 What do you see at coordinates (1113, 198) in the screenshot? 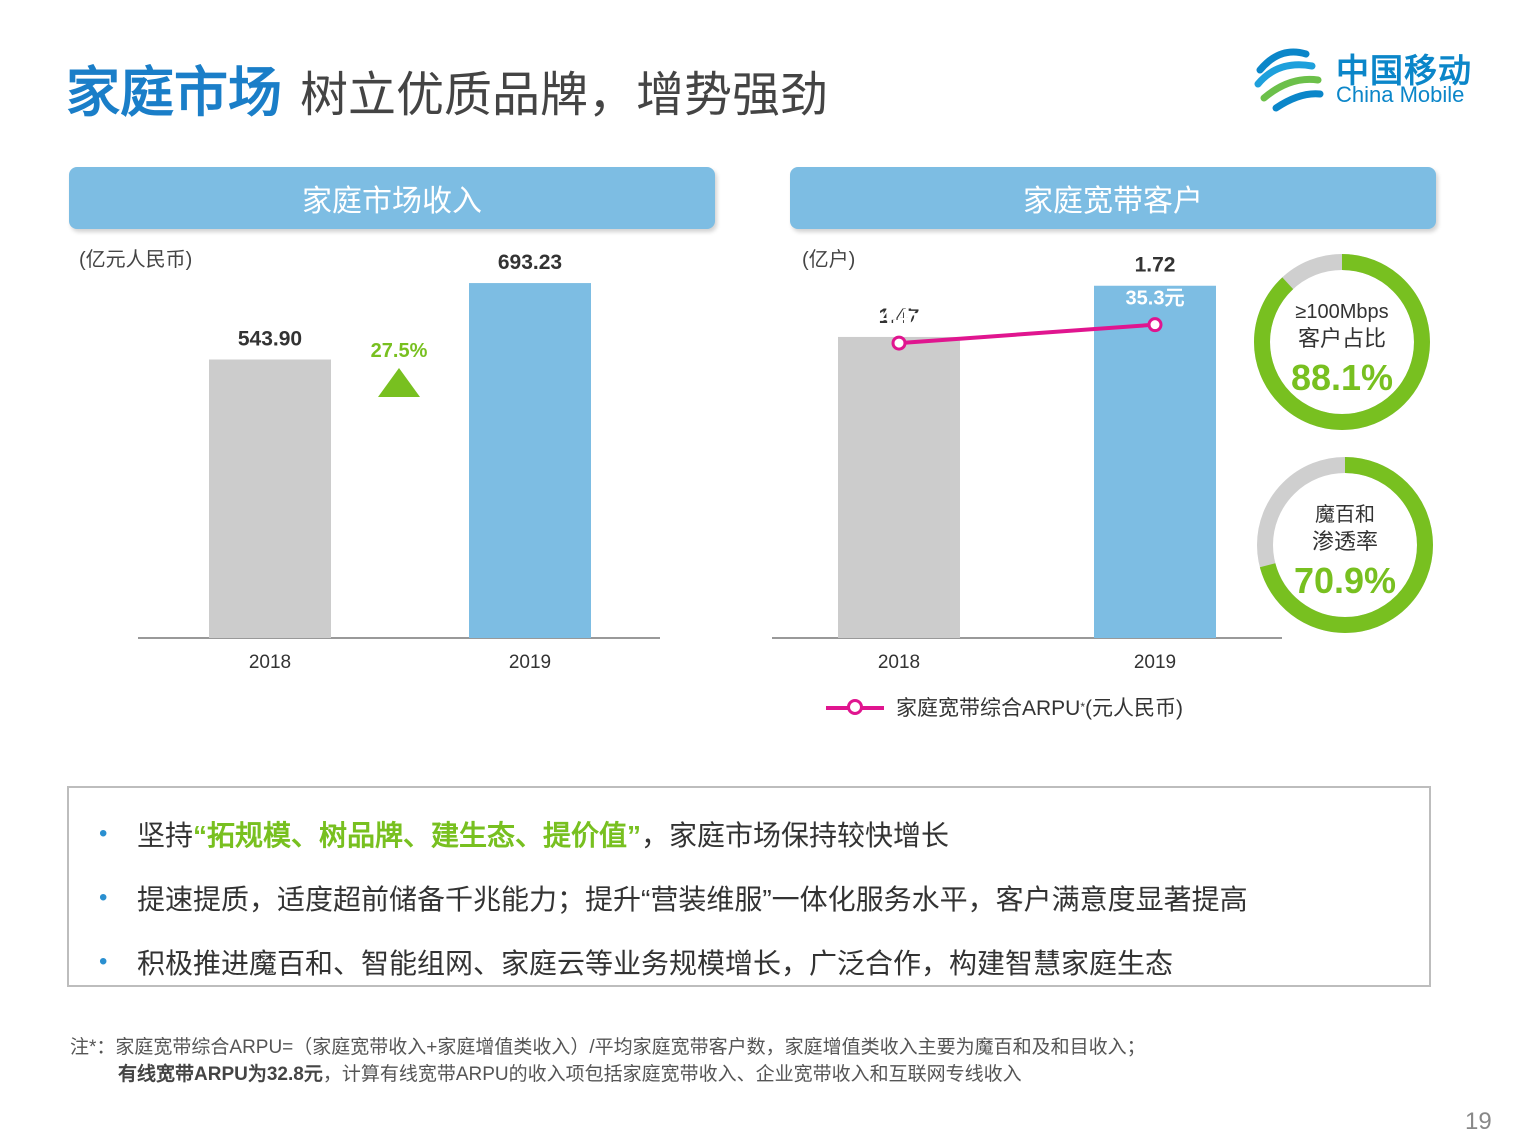
I see `right-panel-header: 家庭宽带客户` at bounding box center [1113, 198].